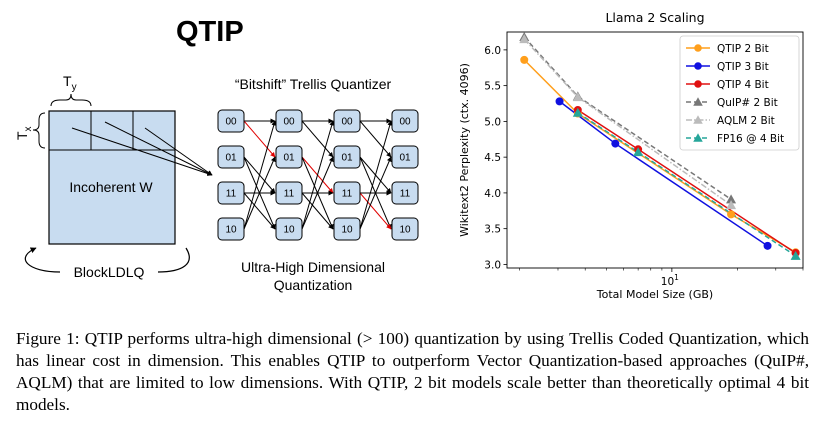  Describe the element at coordinates (492, 122) in the screenshot. I see `y-tick-label: 5.0` at that location.